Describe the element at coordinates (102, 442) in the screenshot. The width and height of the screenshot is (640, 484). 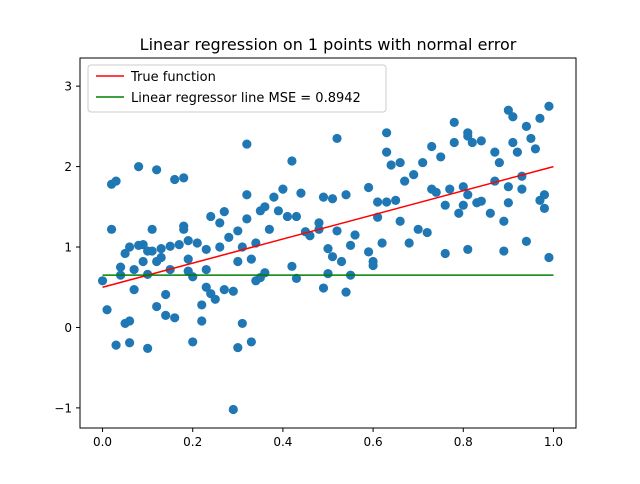
I see `x-tick-label: 0.0` at that location.